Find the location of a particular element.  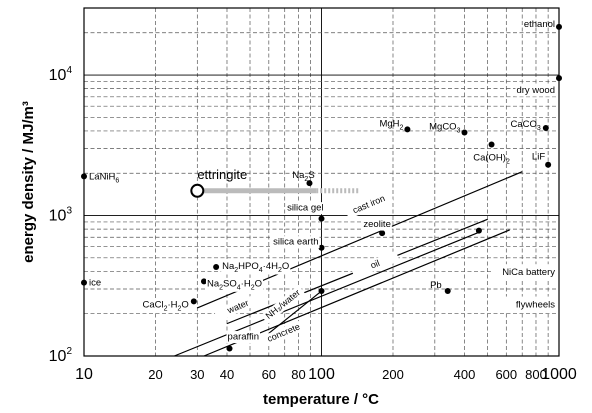

point-label: Ca(OH)2 is located at coordinates (491, 159).